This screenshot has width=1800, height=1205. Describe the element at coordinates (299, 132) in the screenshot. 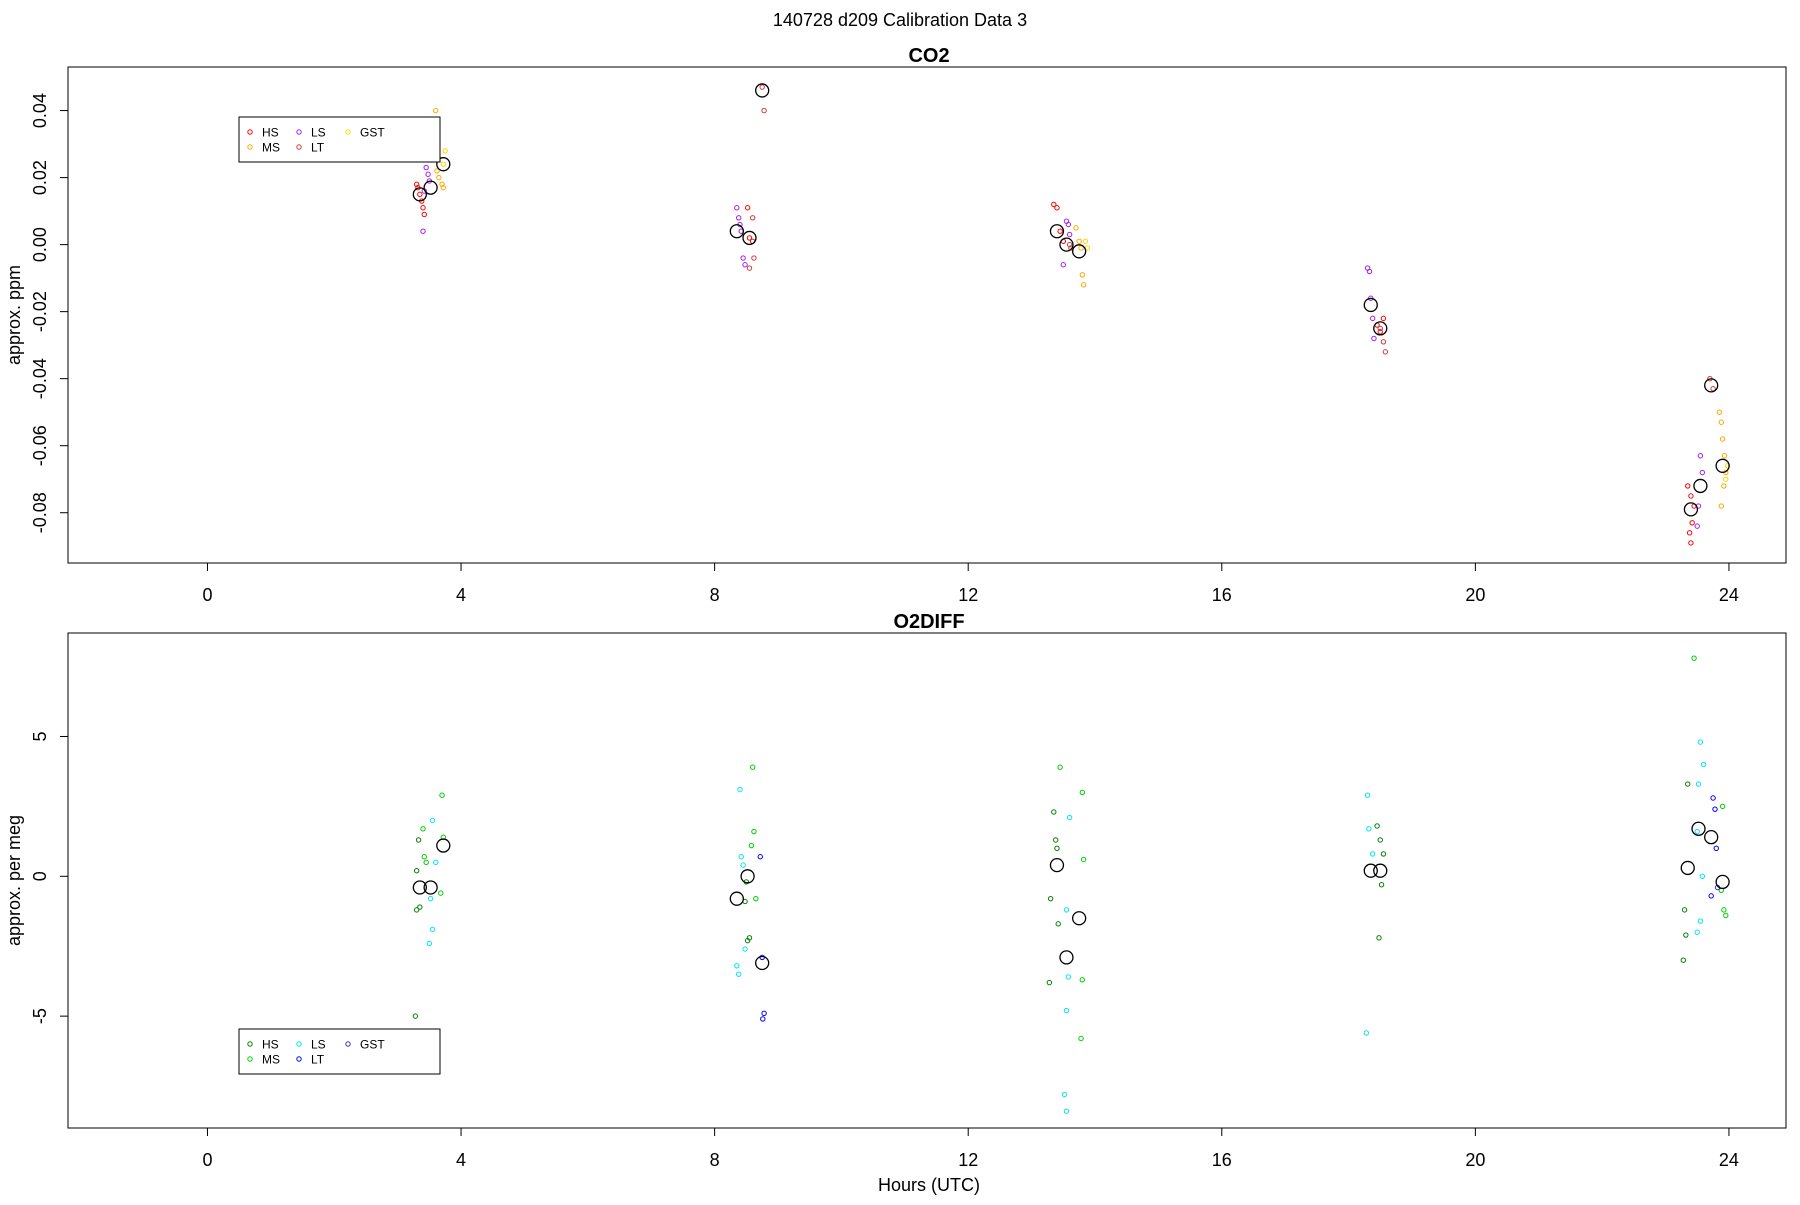

I see `panel1-legend-marker-ls` at that location.